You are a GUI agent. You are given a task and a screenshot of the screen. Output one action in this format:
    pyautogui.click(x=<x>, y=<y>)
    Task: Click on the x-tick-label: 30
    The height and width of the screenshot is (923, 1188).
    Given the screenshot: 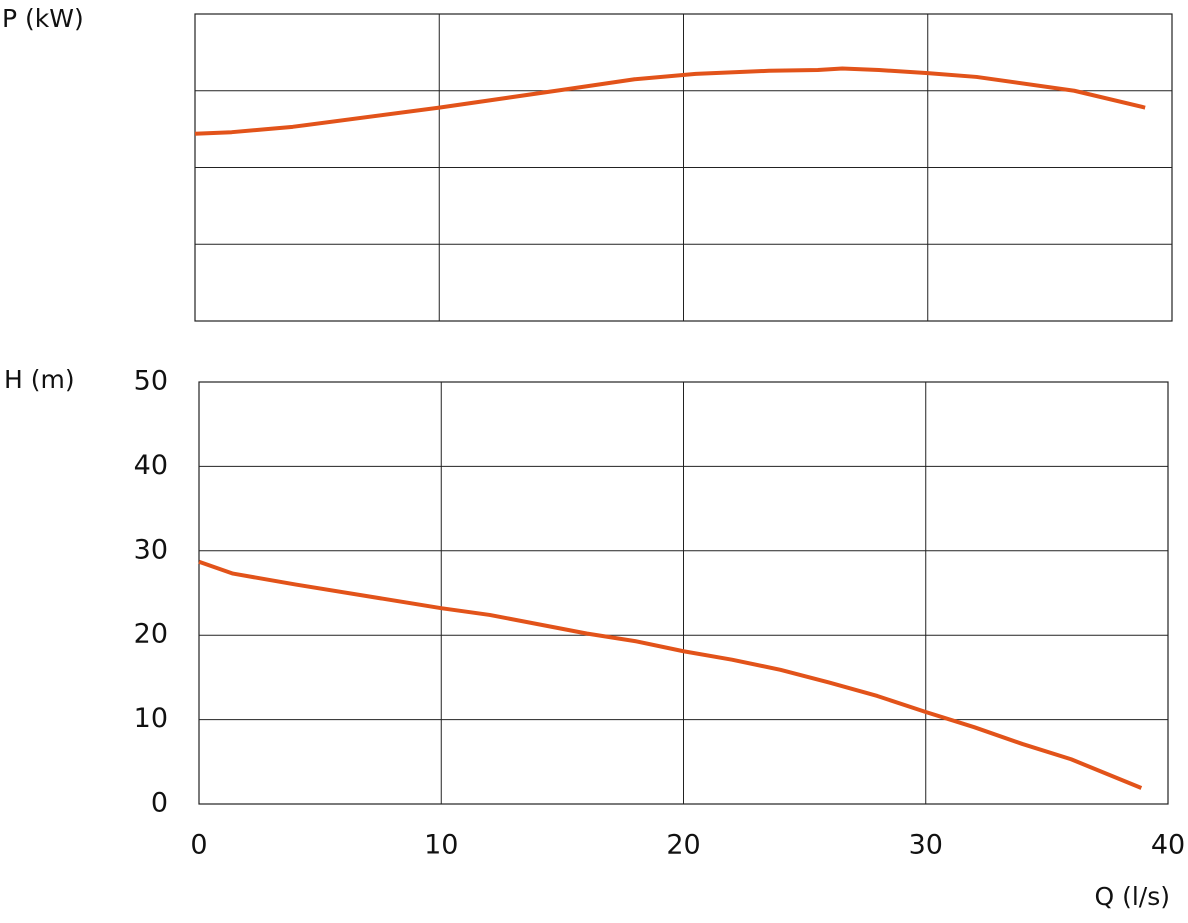 What is the action you would take?
    pyautogui.click(x=926, y=845)
    